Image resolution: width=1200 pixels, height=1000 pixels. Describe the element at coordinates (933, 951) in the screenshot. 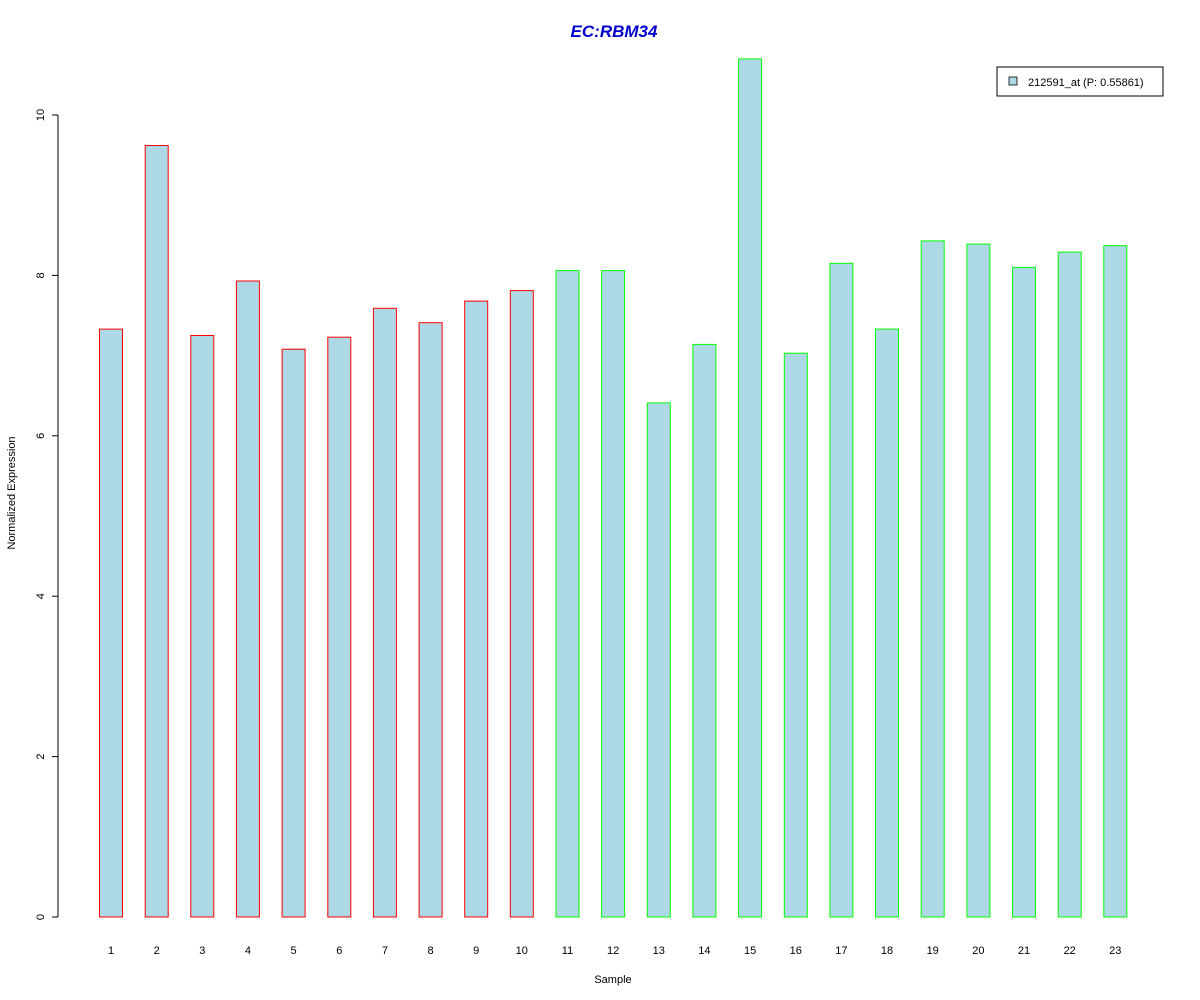

I see `x-tick-label: 19` at that location.